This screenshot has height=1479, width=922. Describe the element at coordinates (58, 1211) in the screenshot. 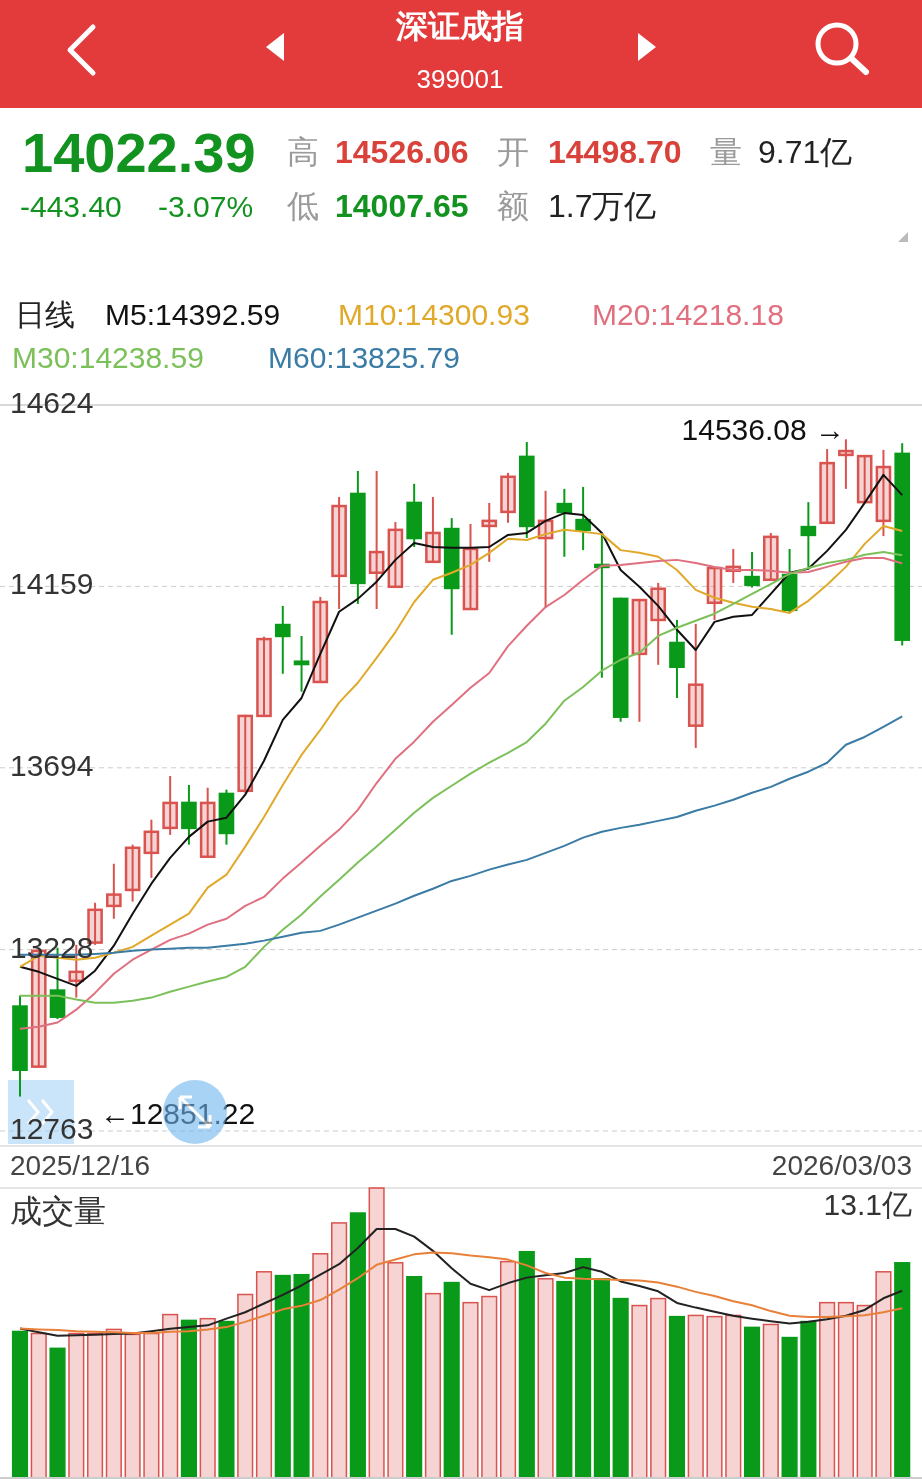

I see `chart-title: 成交量` at that location.